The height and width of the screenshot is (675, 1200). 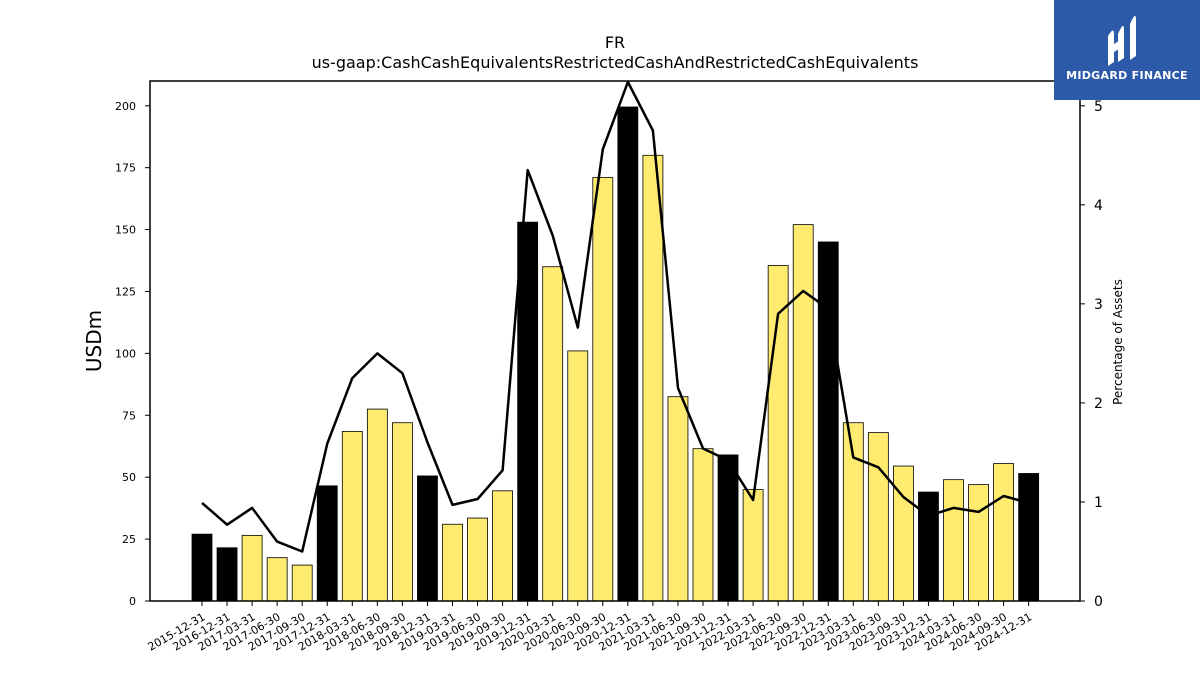 I want to click on logo-text: MIDGARD FINANCE, so click(x=1127, y=75).